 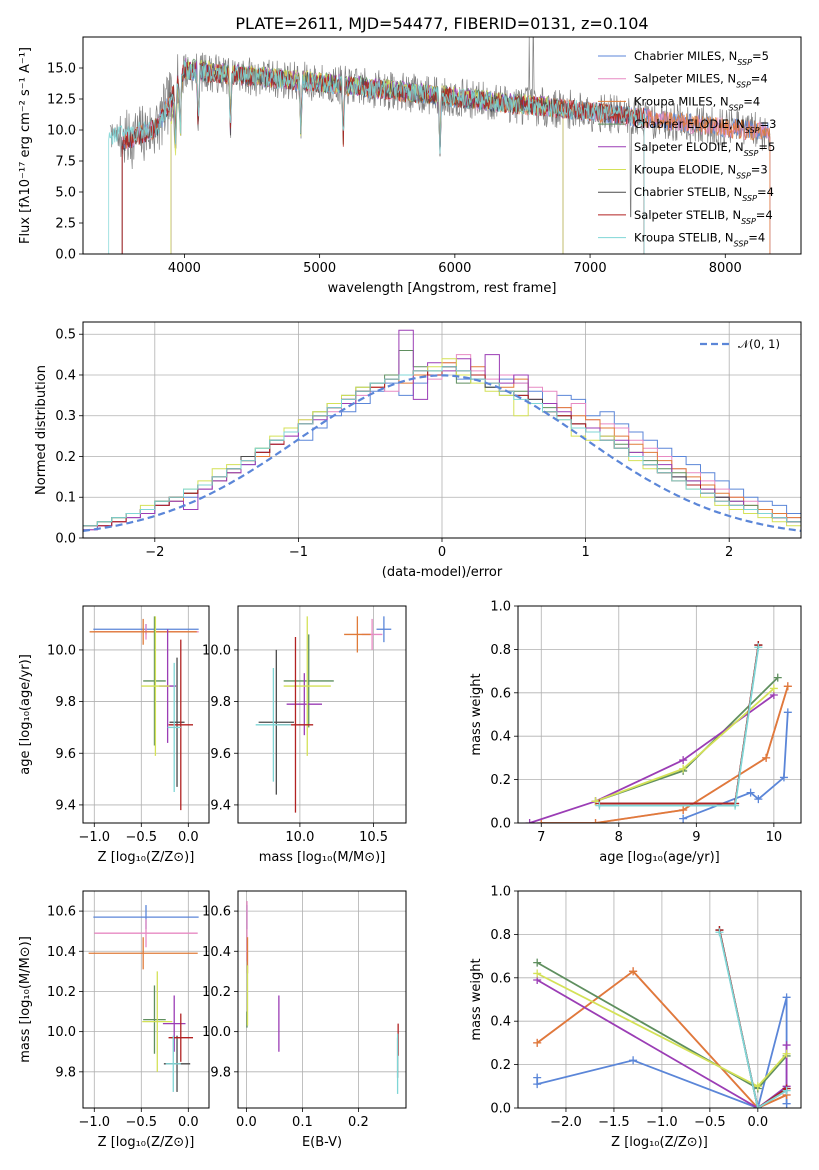 I want to click on x-tick-label: 10, so click(x=774, y=837).